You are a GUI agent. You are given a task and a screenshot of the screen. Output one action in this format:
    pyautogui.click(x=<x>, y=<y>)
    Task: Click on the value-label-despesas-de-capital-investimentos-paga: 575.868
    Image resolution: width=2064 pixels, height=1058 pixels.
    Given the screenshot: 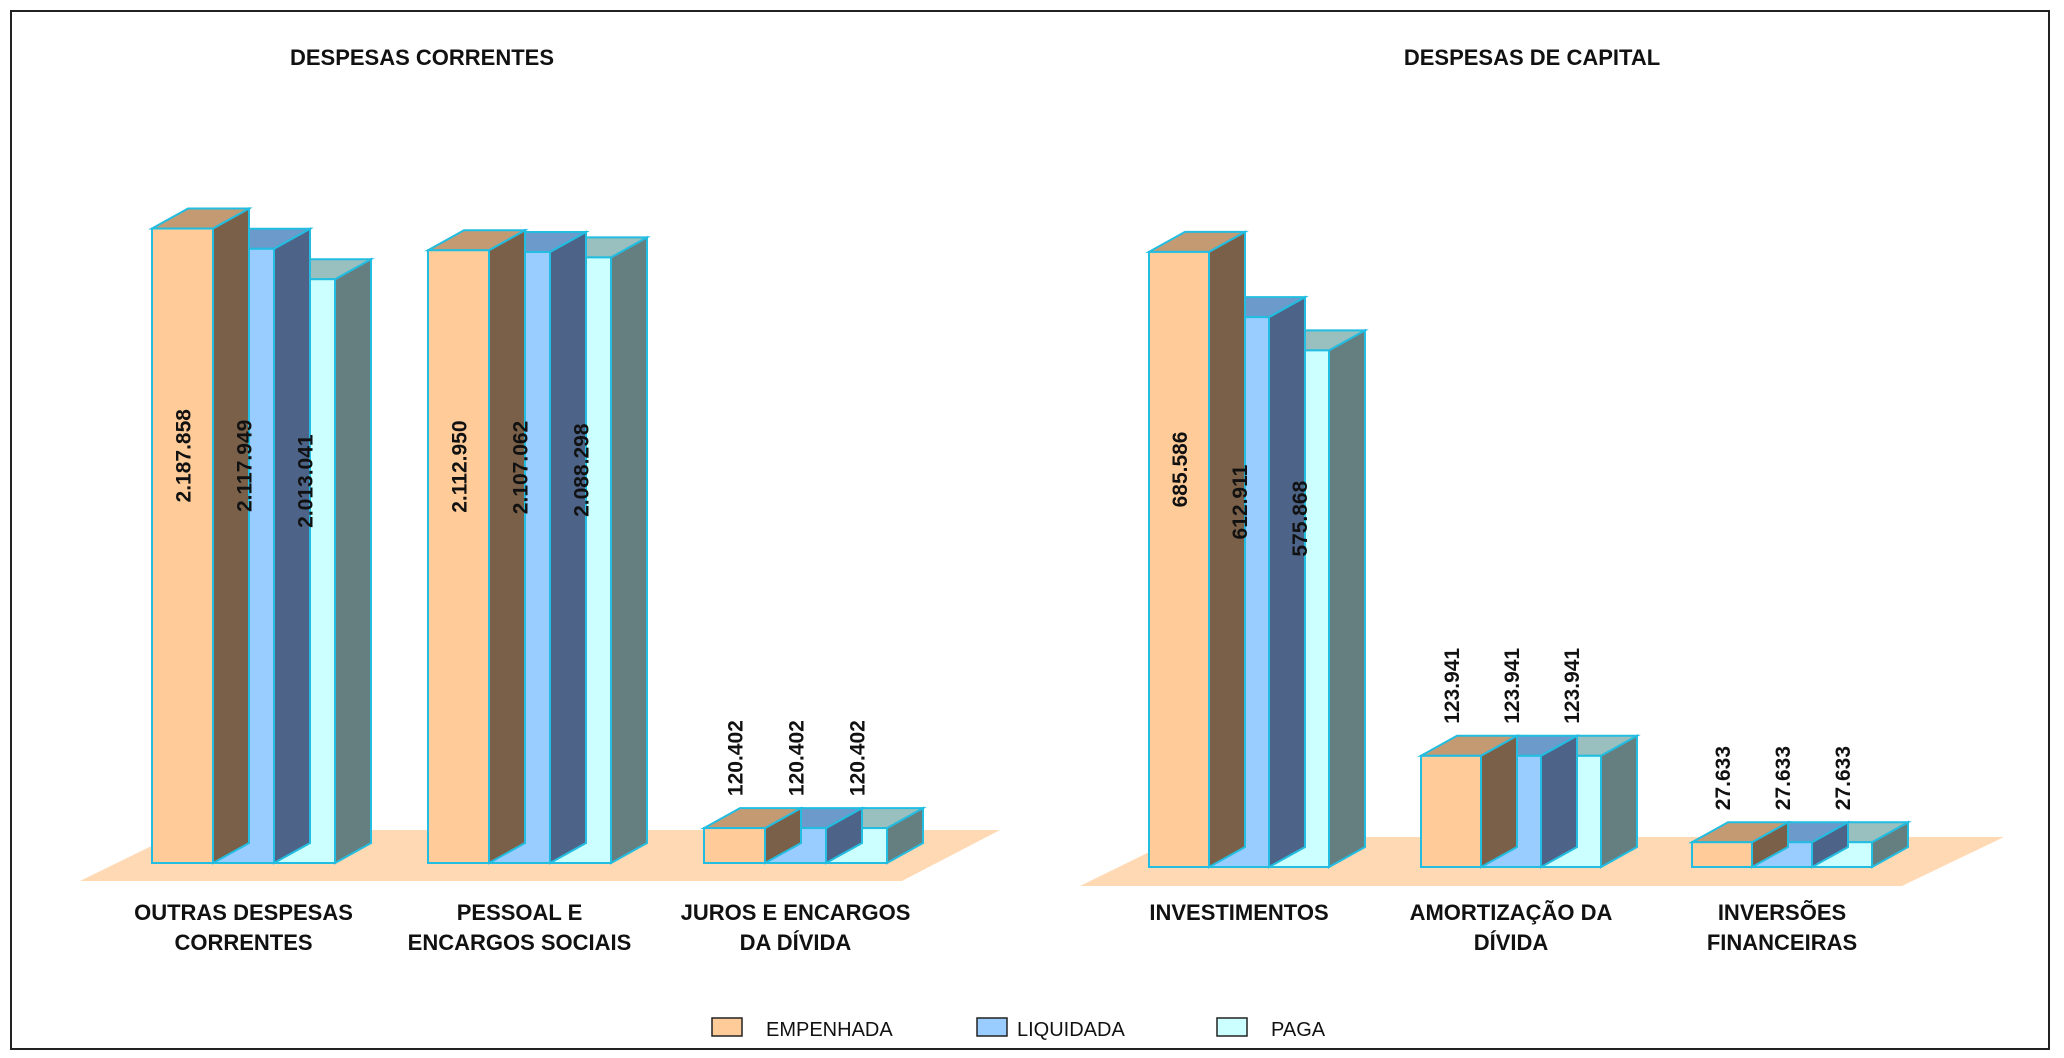 What is the action you would take?
    pyautogui.click(x=1300, y=518)
    